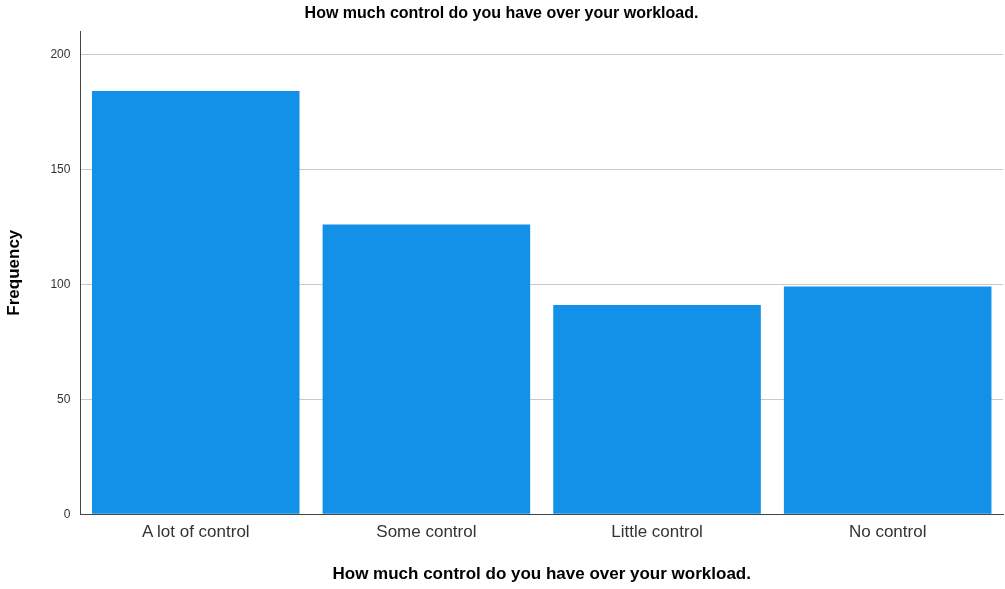  Describe the element at coordinates (657, 532) in the screenshot. I see `x-tick-label: Little control` at that location.